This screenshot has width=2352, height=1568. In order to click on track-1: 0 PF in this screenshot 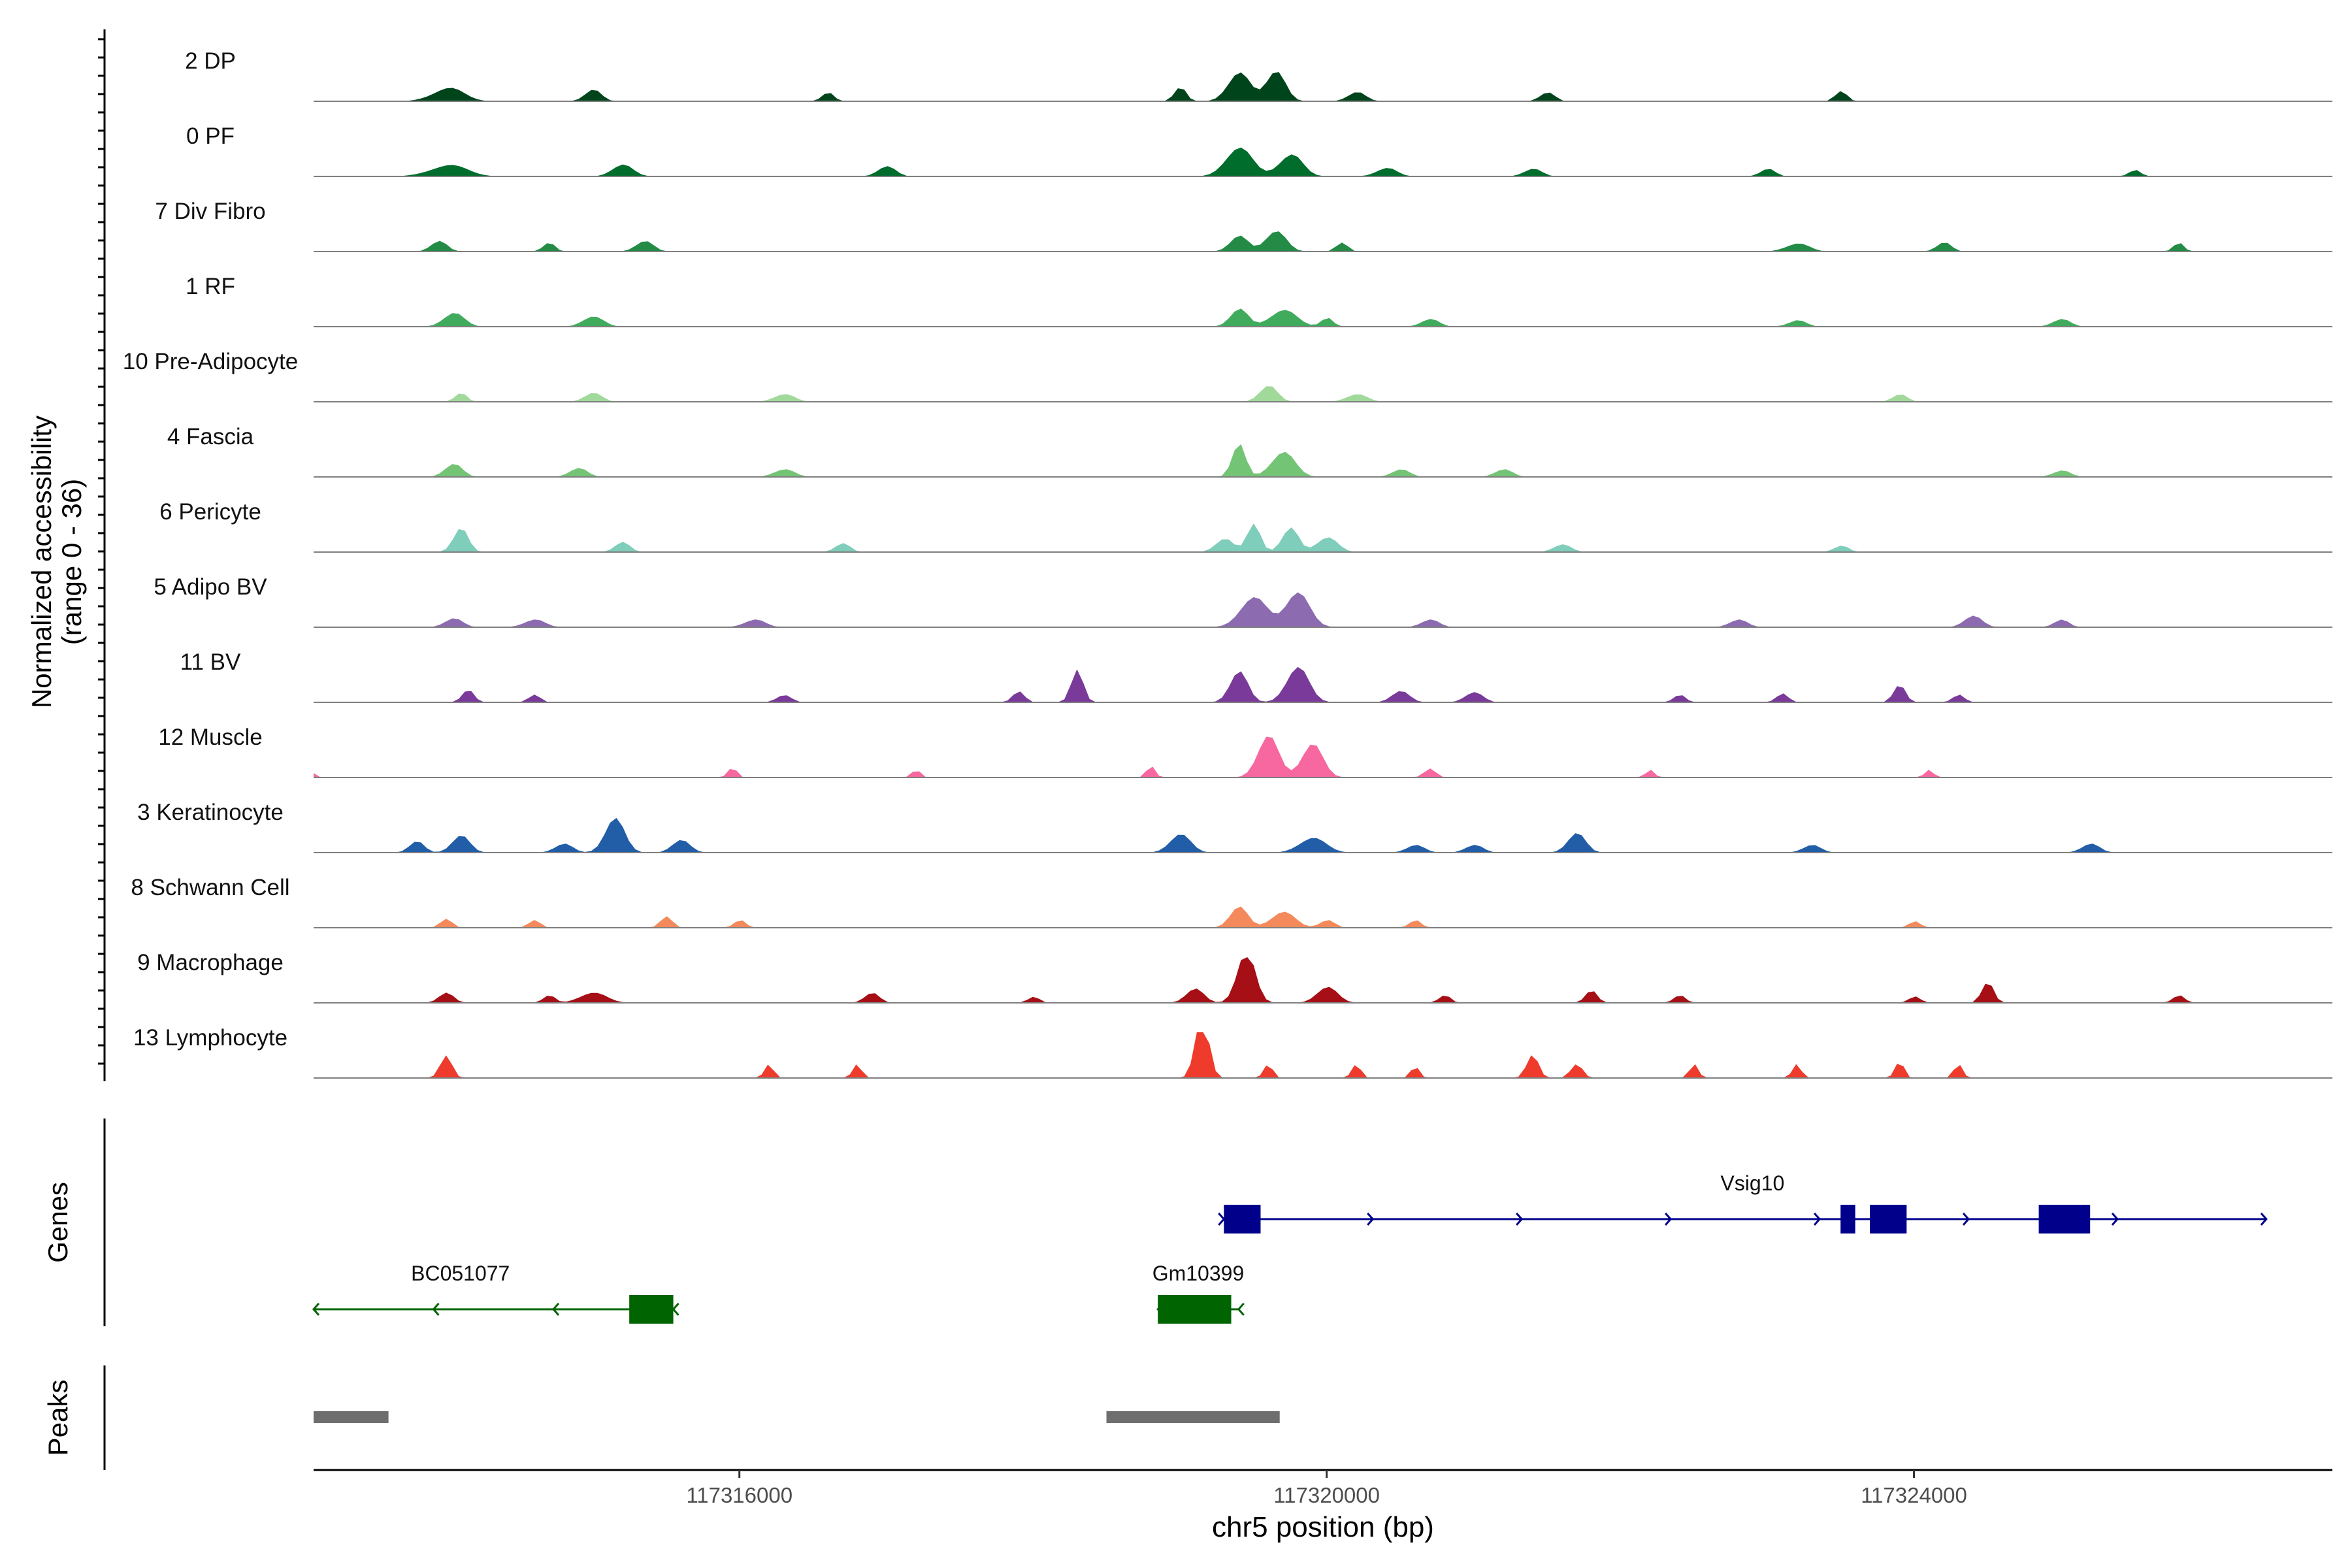, I will do `click(1259, 150)`.